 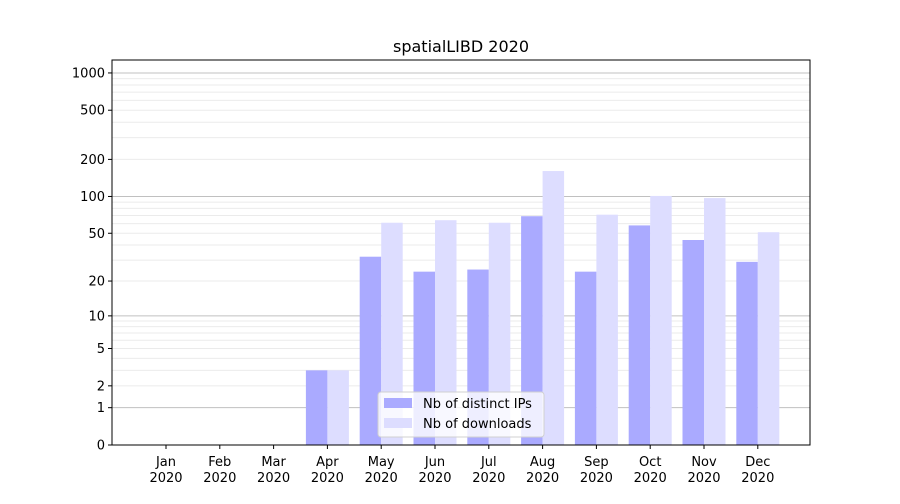 I want to click on x-tick-label: Jun, so click(x=434, y=462).